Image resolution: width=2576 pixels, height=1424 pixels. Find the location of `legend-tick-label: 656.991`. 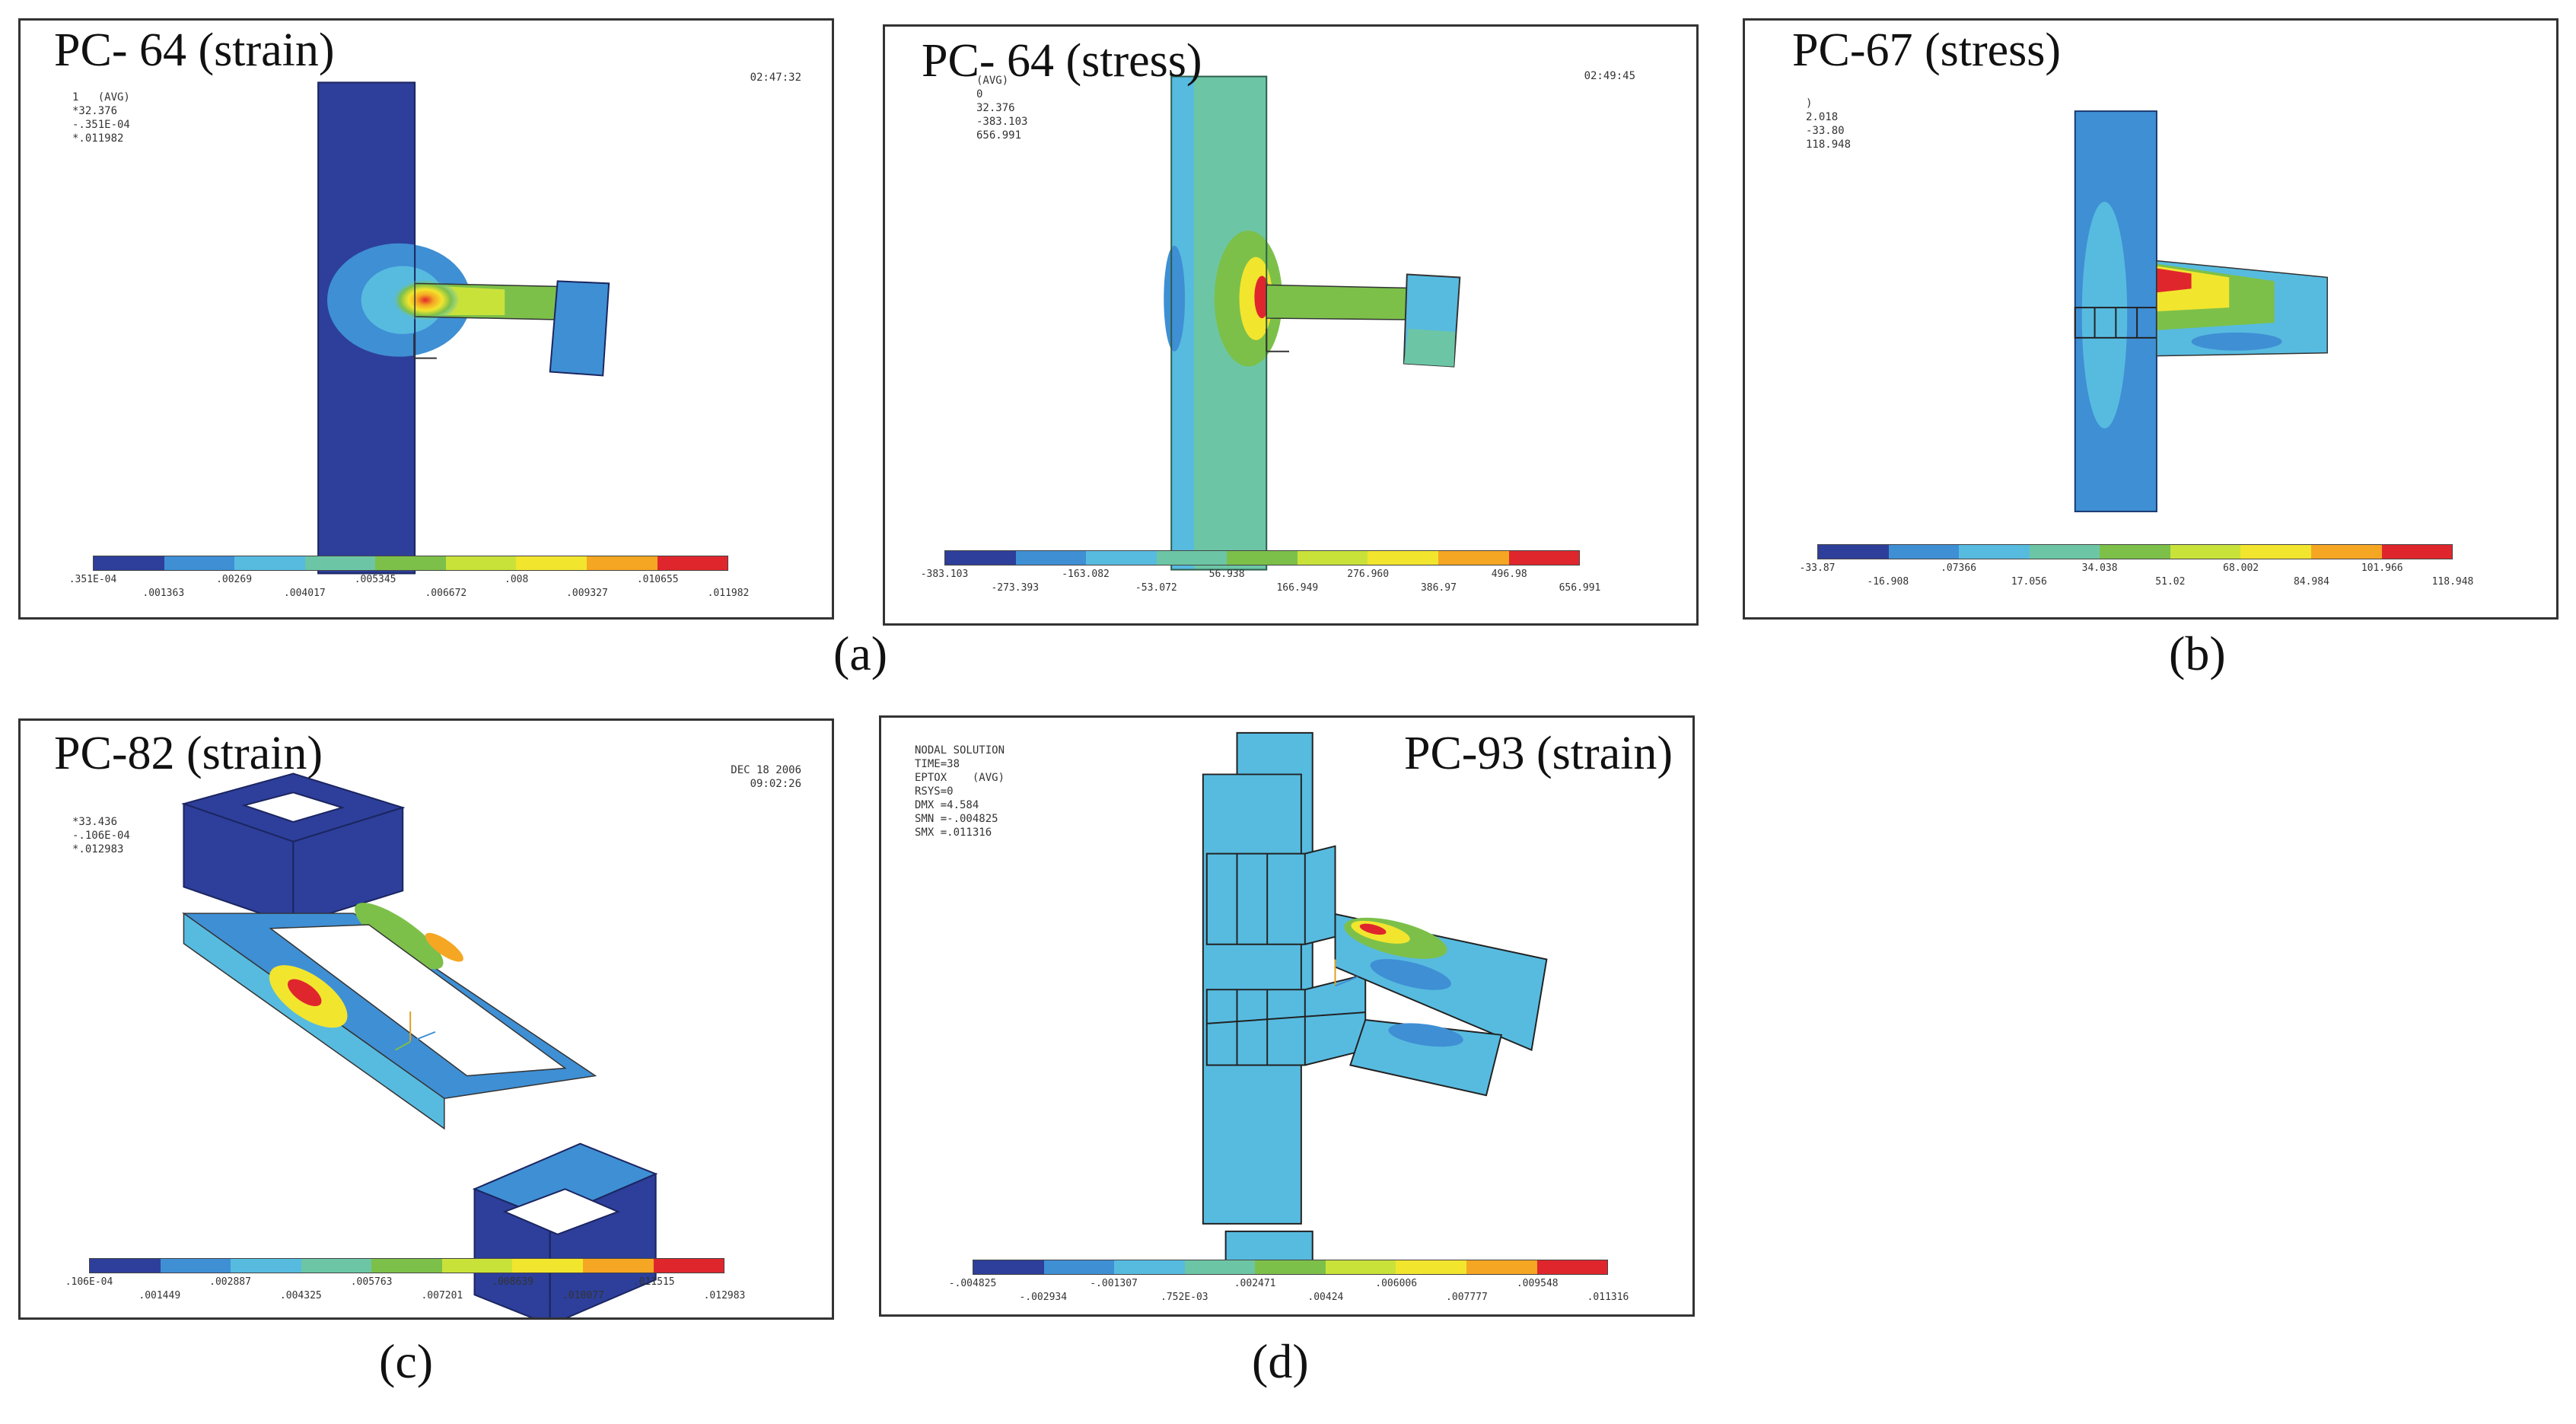

legend-tick-label: 656.991 is located at coordinates (1580, 588).